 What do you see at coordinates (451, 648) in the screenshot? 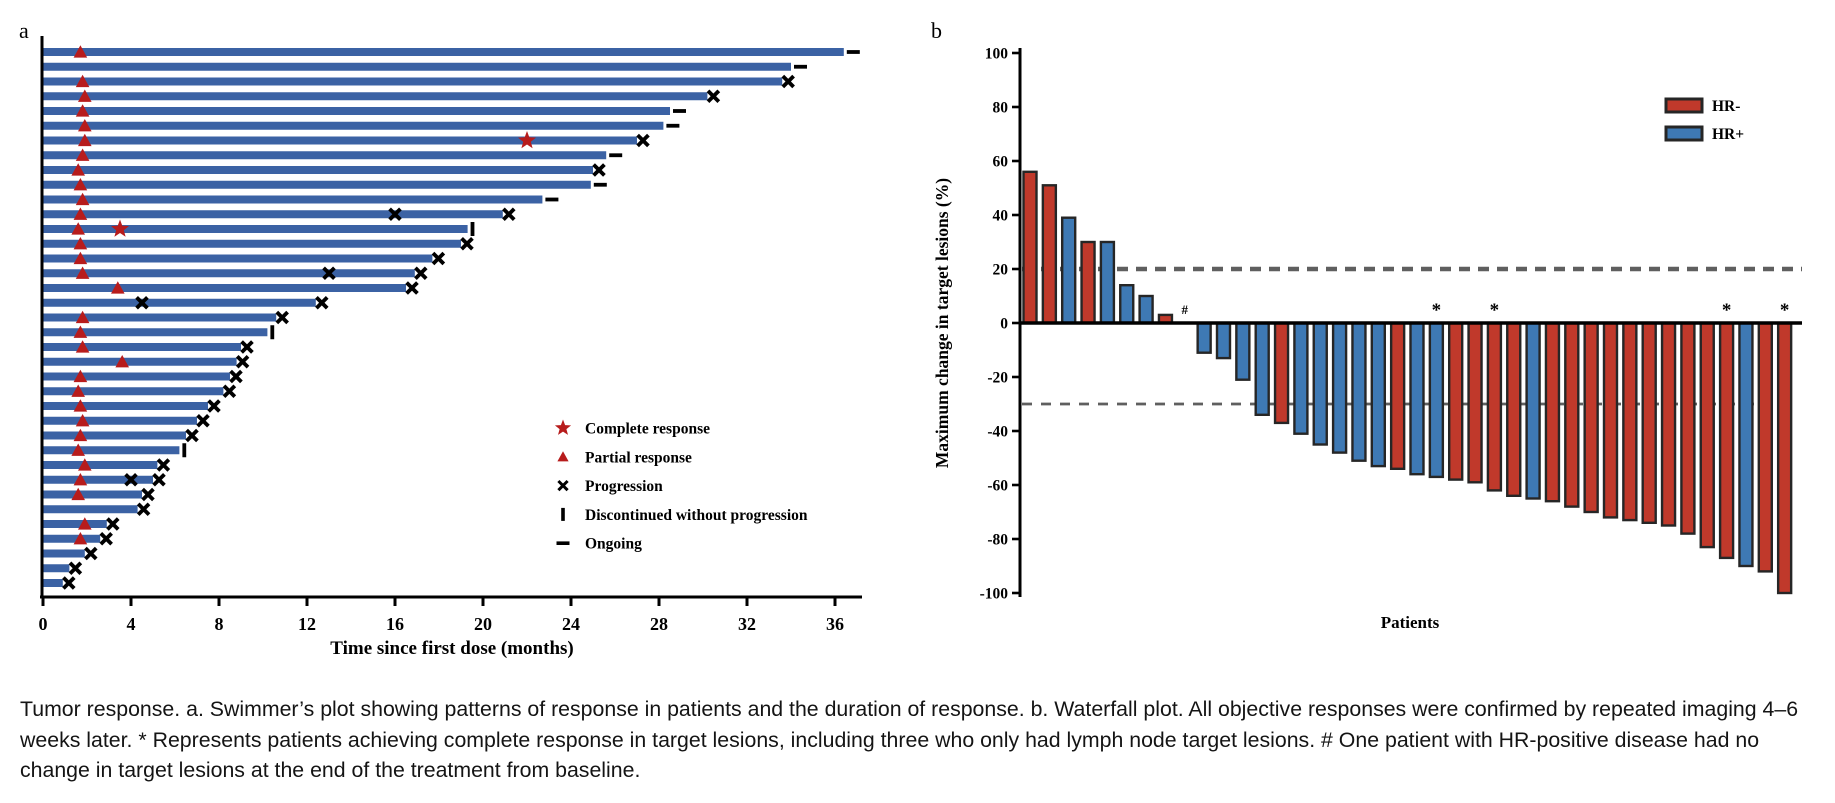
I see `x-axis-title: Time since first dose (months)` at bounding box center [451, 648].